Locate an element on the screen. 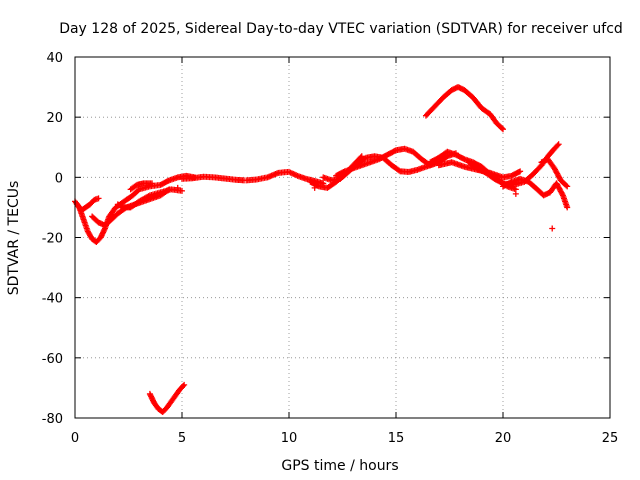 This screenshot has width=640, height=480. y-tick-label: 0 is located at coordinates (59, 178).